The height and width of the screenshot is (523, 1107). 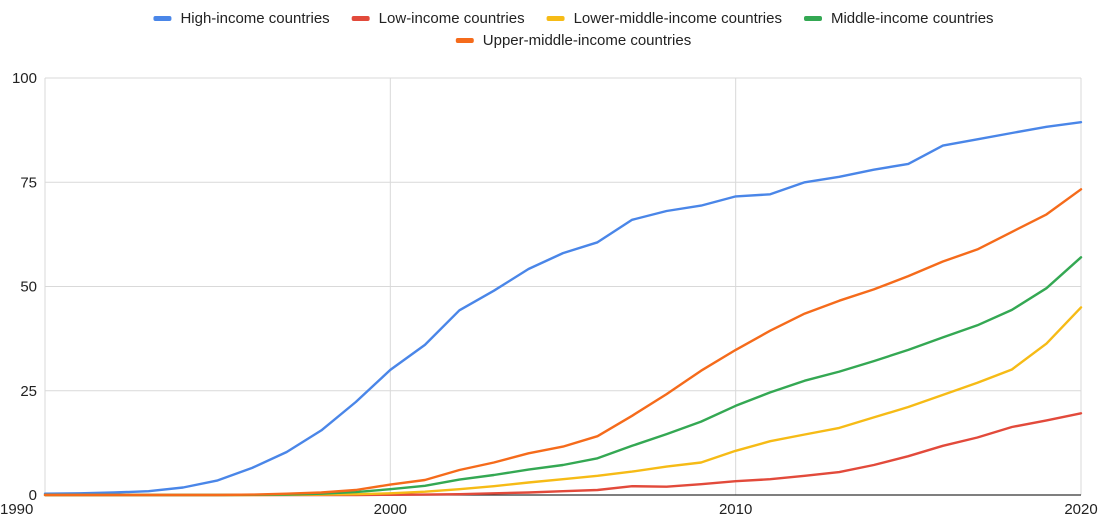 What do you see at coordinates (390, 509) in the screenshot?
I see `x-tick-label: 2000` at bounding box center [390, 509].